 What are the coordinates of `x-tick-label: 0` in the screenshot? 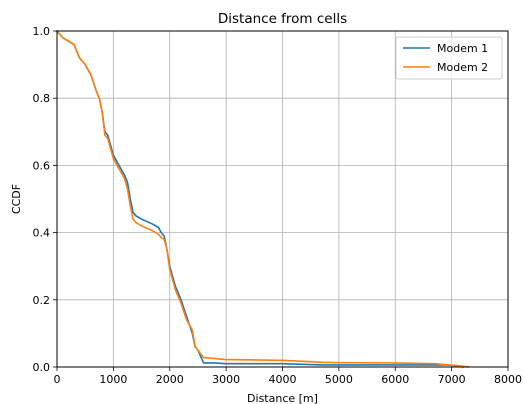 It's located at (57, 379).